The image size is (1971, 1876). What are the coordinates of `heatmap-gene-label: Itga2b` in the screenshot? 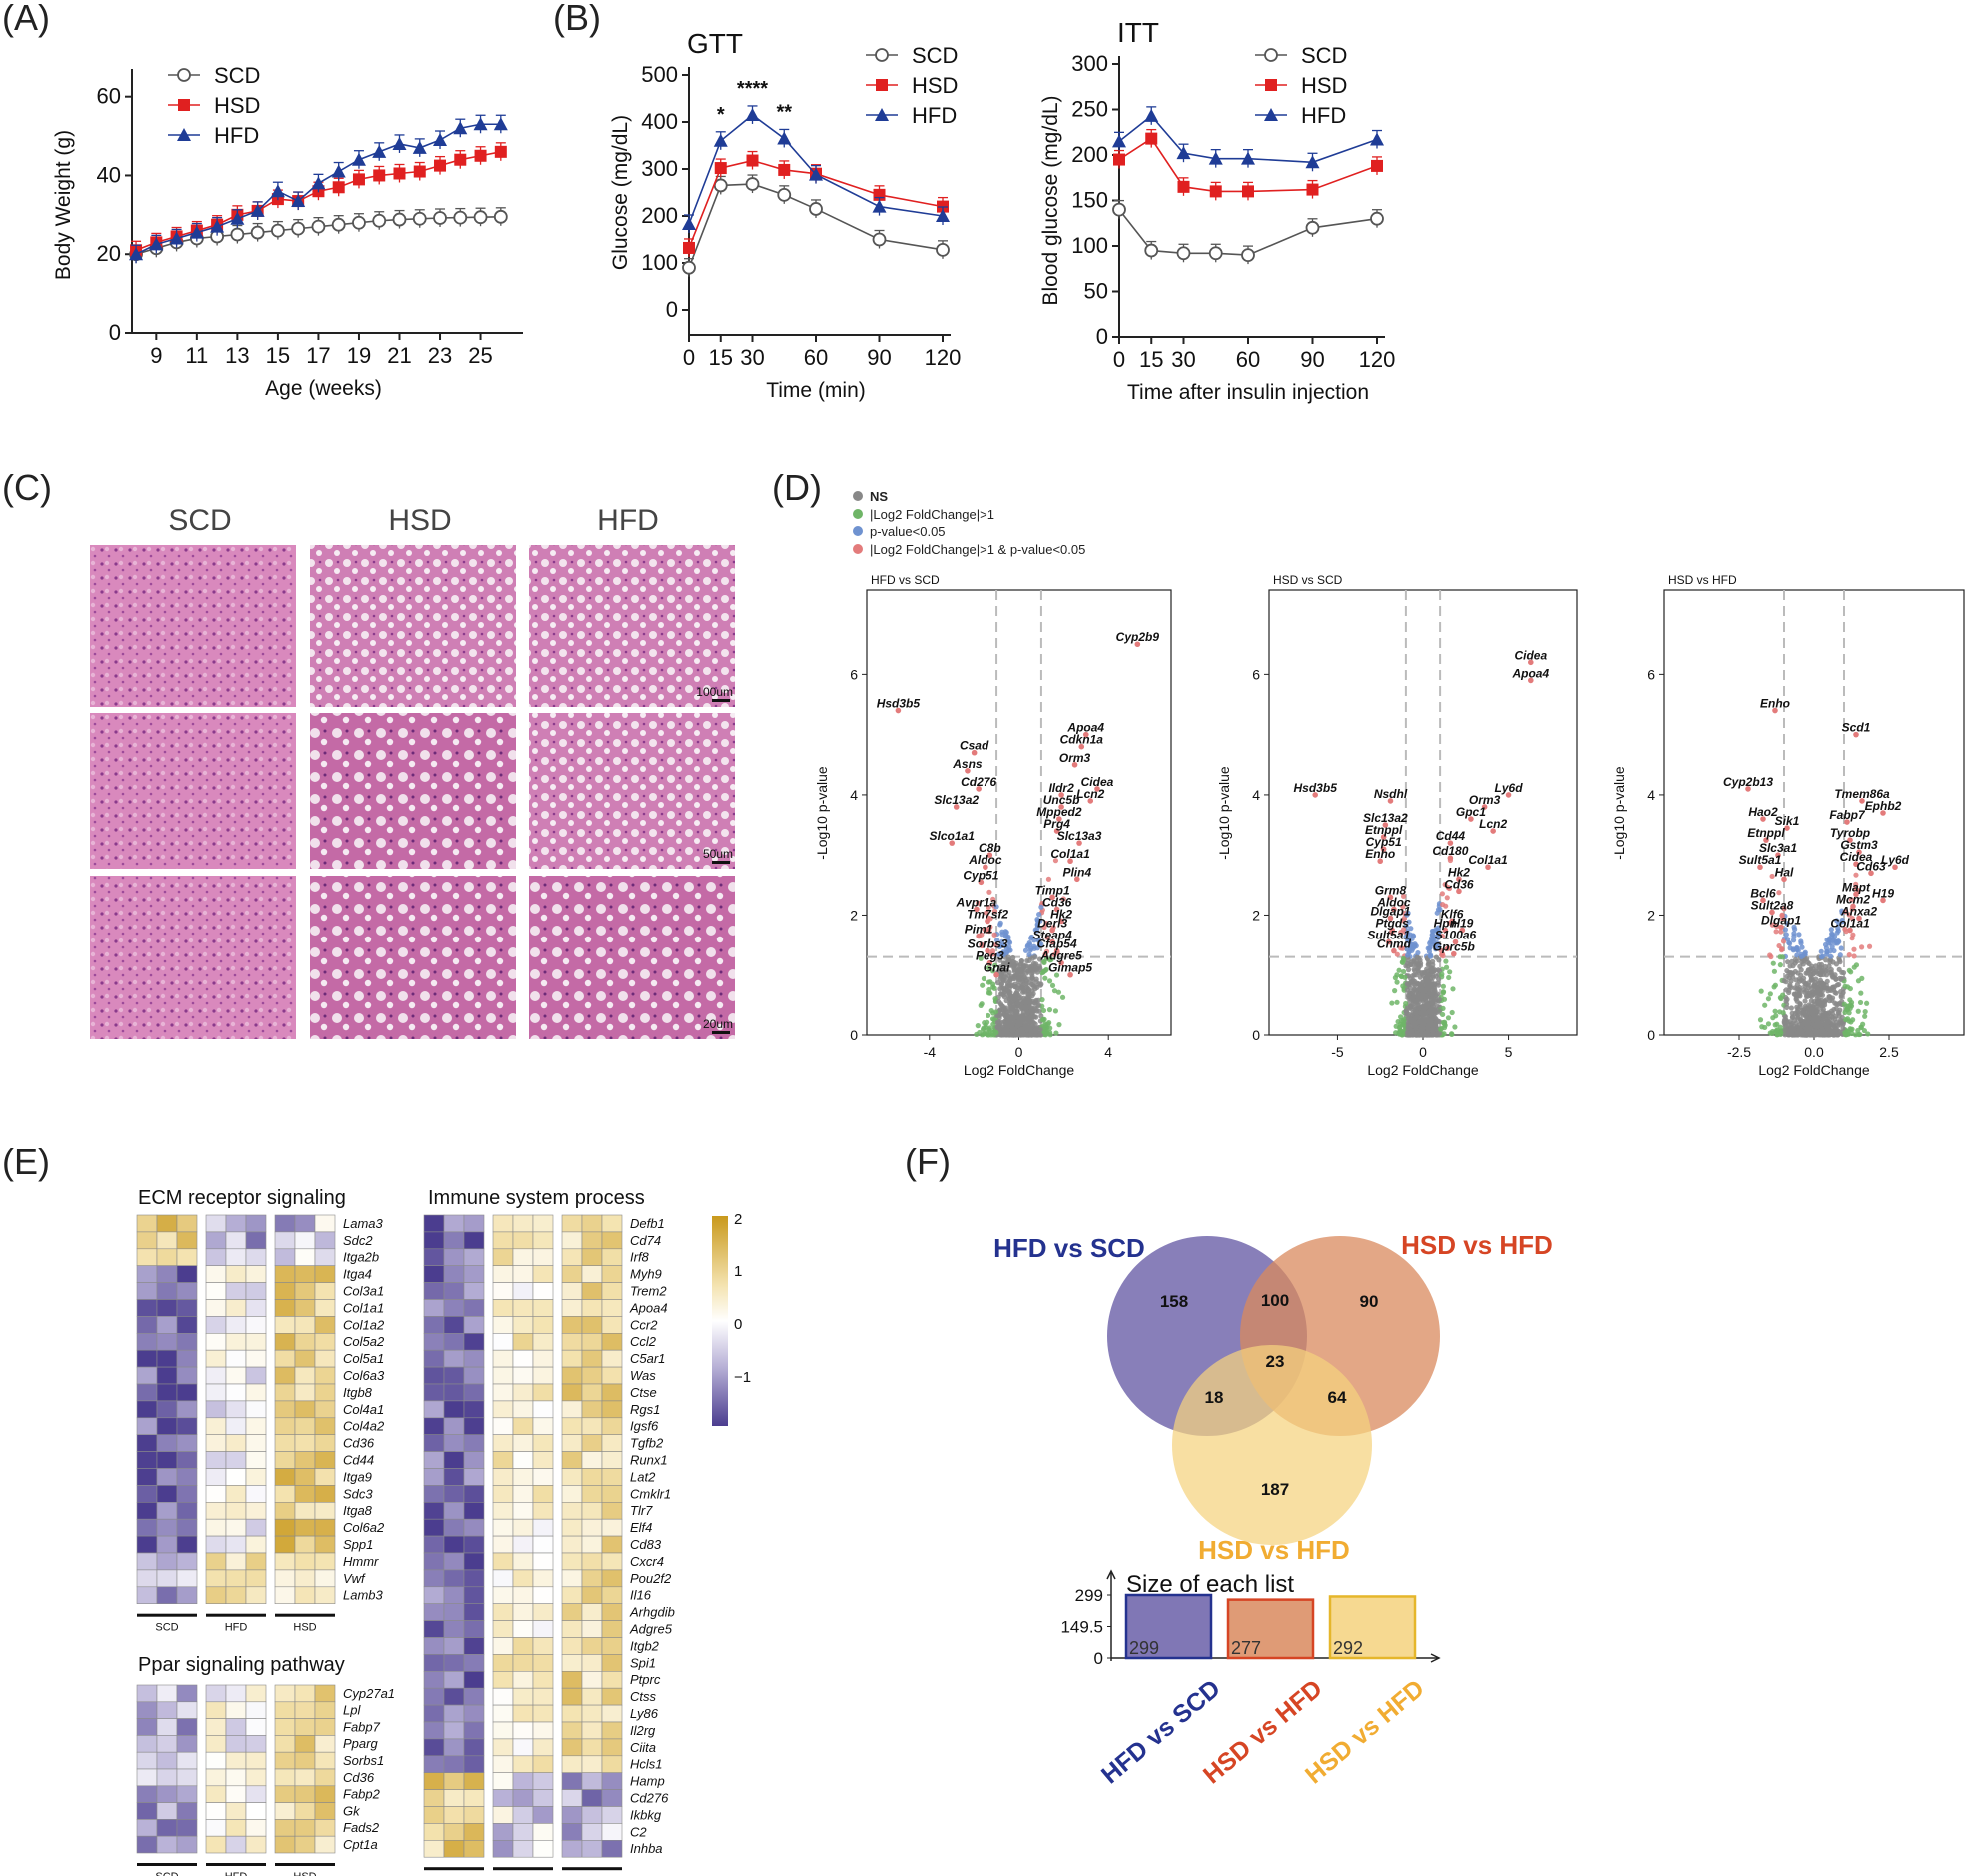 It's located at (361, 1257).